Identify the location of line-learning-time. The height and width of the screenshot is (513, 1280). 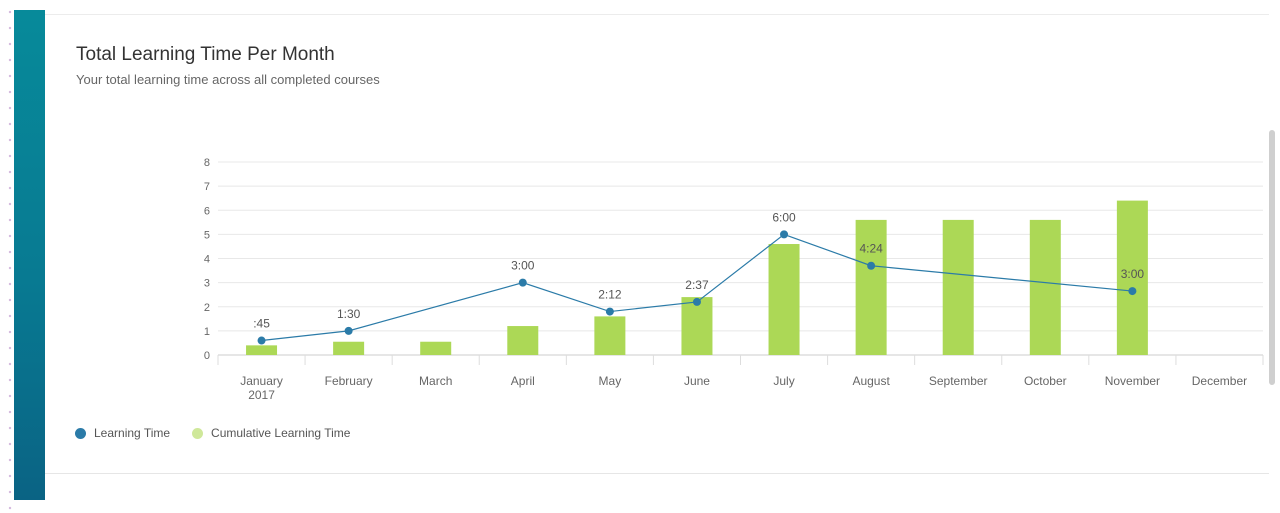
(697, 287).